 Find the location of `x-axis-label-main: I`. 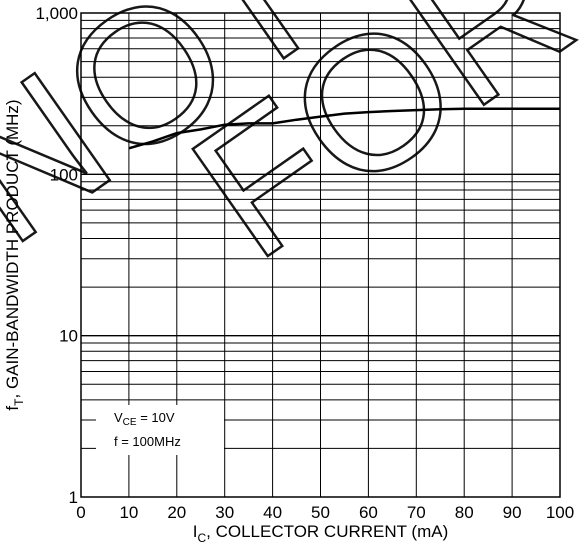

x-axis-label-main: I is located at coordinates (195, 531).